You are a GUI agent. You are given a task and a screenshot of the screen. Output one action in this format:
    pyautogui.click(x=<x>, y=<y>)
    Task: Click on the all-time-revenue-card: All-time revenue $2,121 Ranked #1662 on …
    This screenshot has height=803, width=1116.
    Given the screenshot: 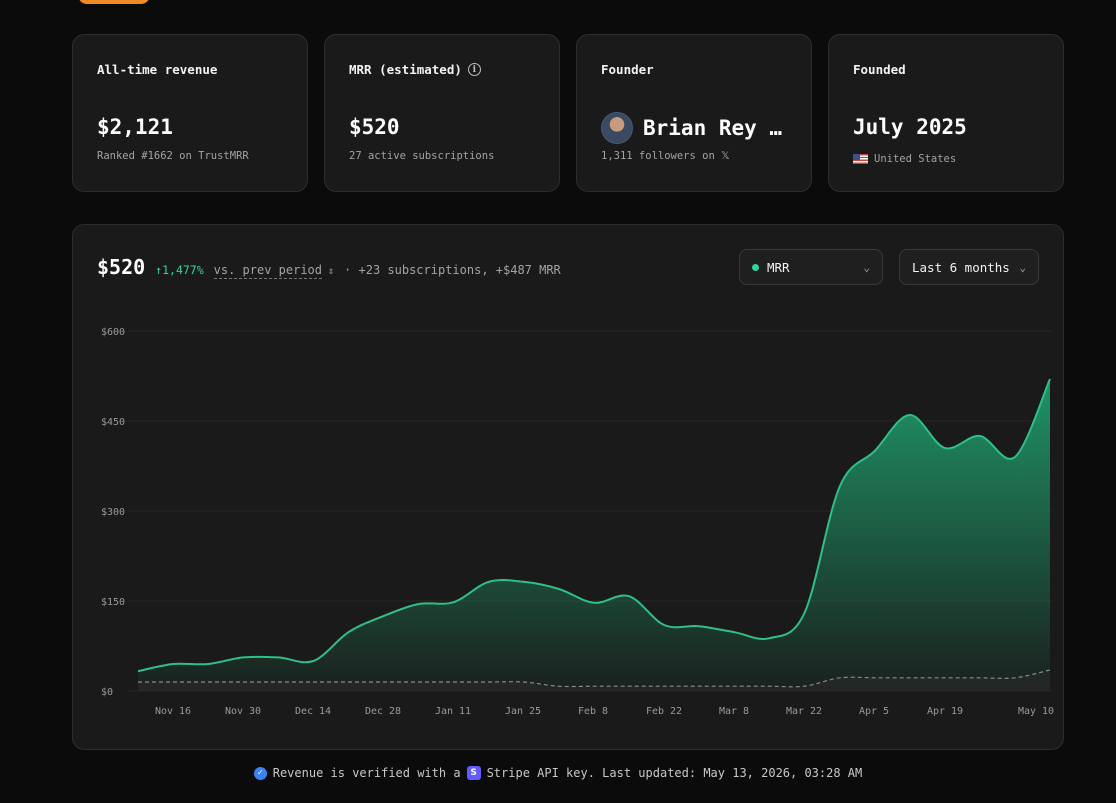 What is the action you would take?
    pyautogui.click(x=190, y=113)
    